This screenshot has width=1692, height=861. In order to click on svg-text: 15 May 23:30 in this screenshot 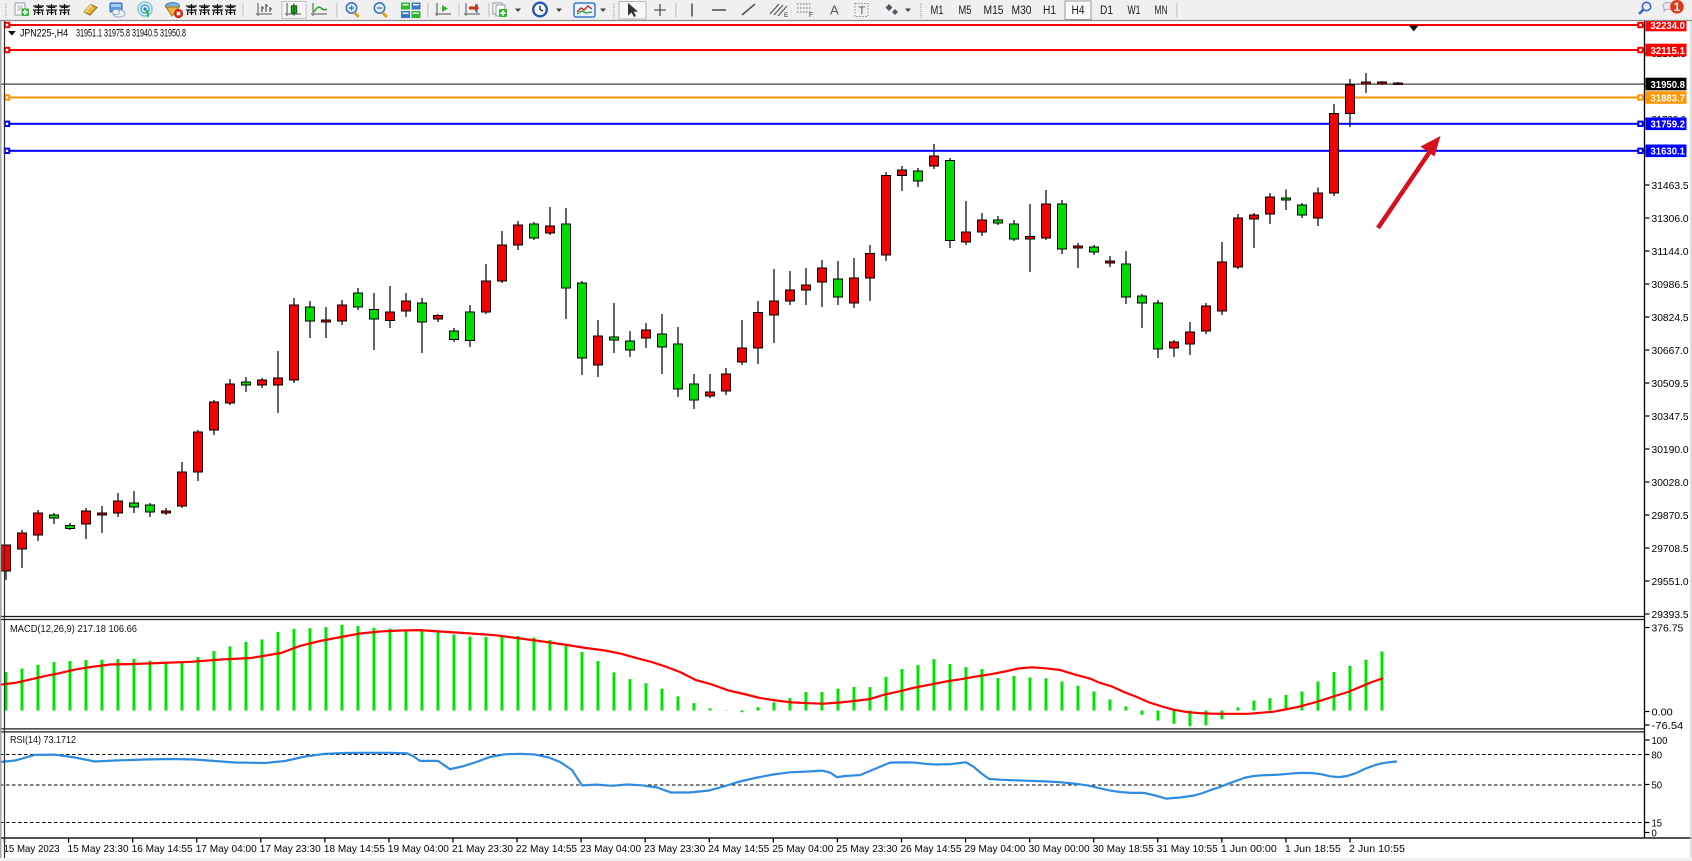, I will do `click(98, 849)`.